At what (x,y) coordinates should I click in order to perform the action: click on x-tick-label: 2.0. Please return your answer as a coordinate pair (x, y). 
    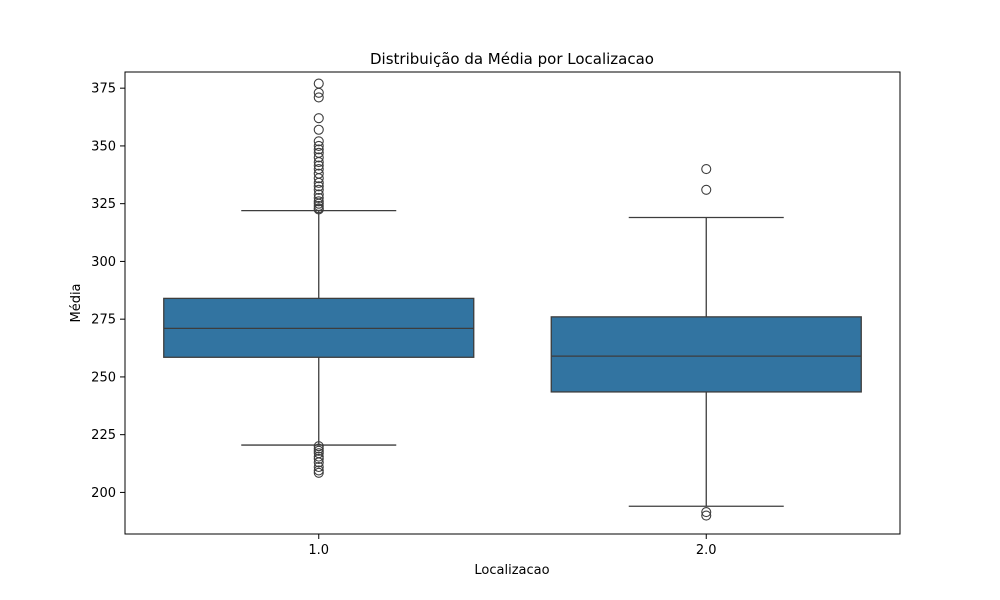
    Looking at the image, I should click on (706, 550).